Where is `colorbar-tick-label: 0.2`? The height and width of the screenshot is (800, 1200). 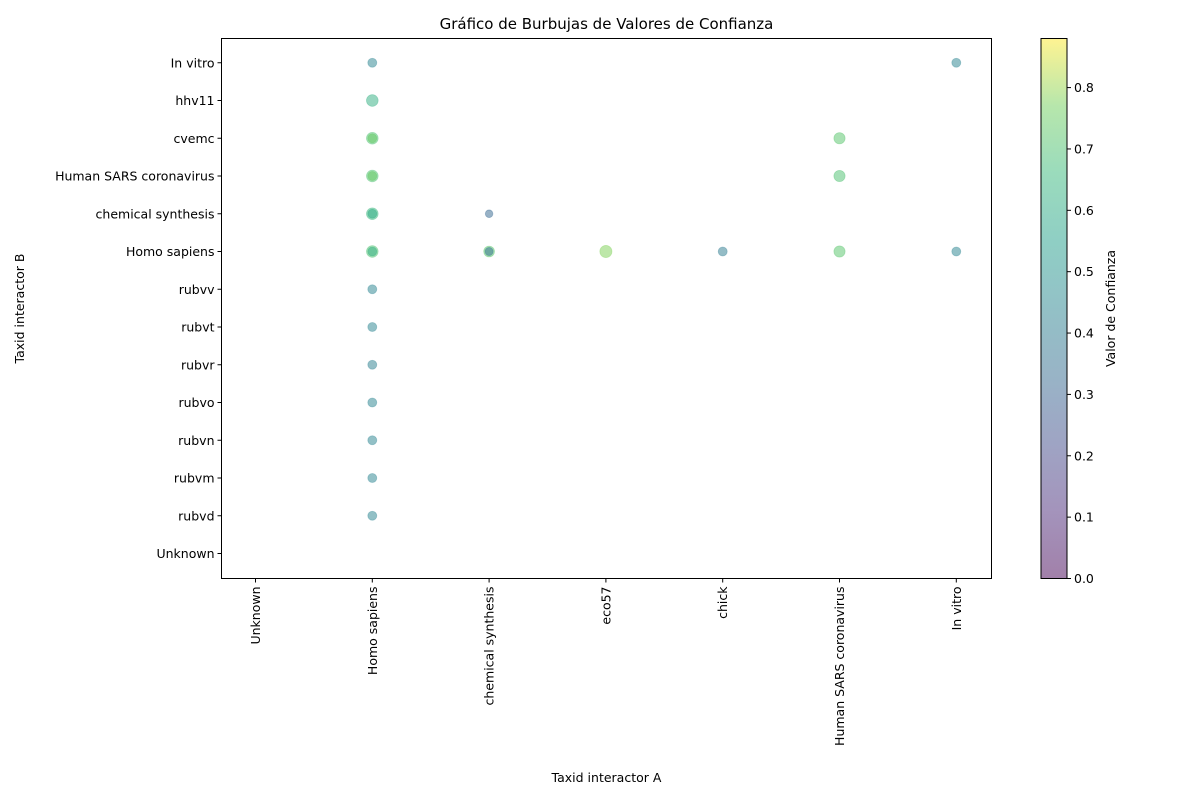
colorbar-tick-label: 0.2 is located at coordinates (1084, 455).